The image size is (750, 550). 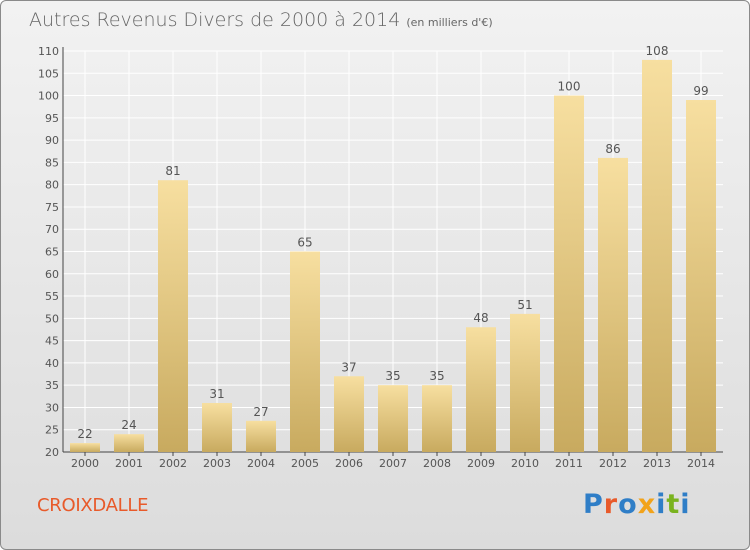 What do you see at coordinates (52, 229) in the screenshot?
I see `y-tick-label: 70` at bounding box center [52, 229].